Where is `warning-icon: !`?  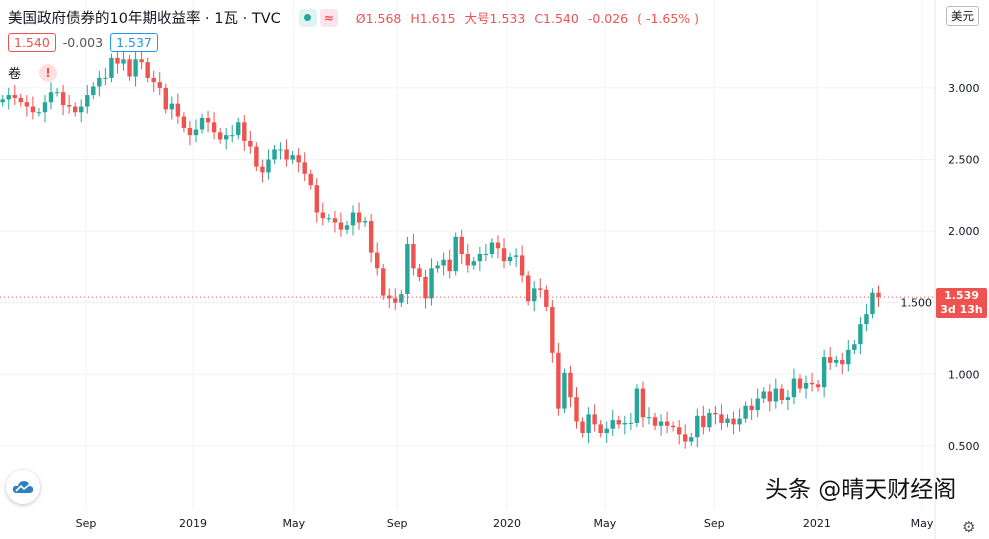 warning-icon: ! is located at coordinates (48, 72).